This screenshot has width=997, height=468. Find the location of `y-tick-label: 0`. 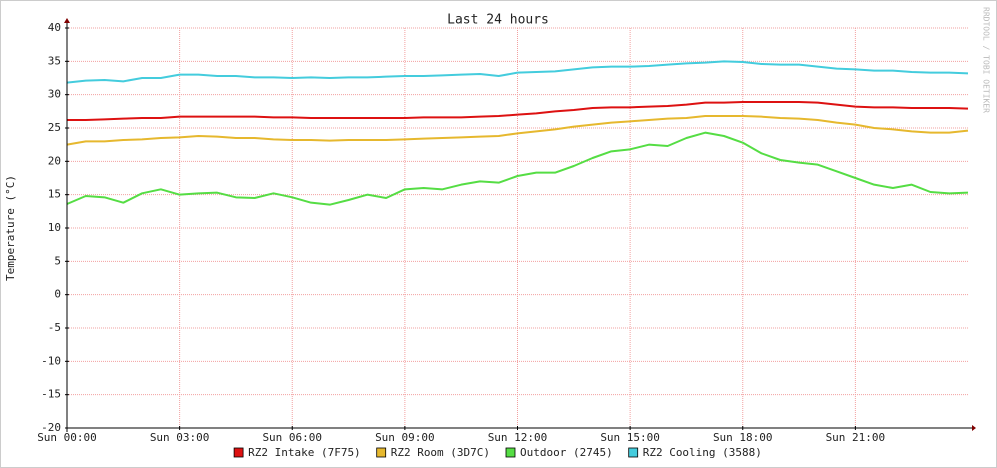

y-tick-label: 0 is located at coordinates (57, 294).